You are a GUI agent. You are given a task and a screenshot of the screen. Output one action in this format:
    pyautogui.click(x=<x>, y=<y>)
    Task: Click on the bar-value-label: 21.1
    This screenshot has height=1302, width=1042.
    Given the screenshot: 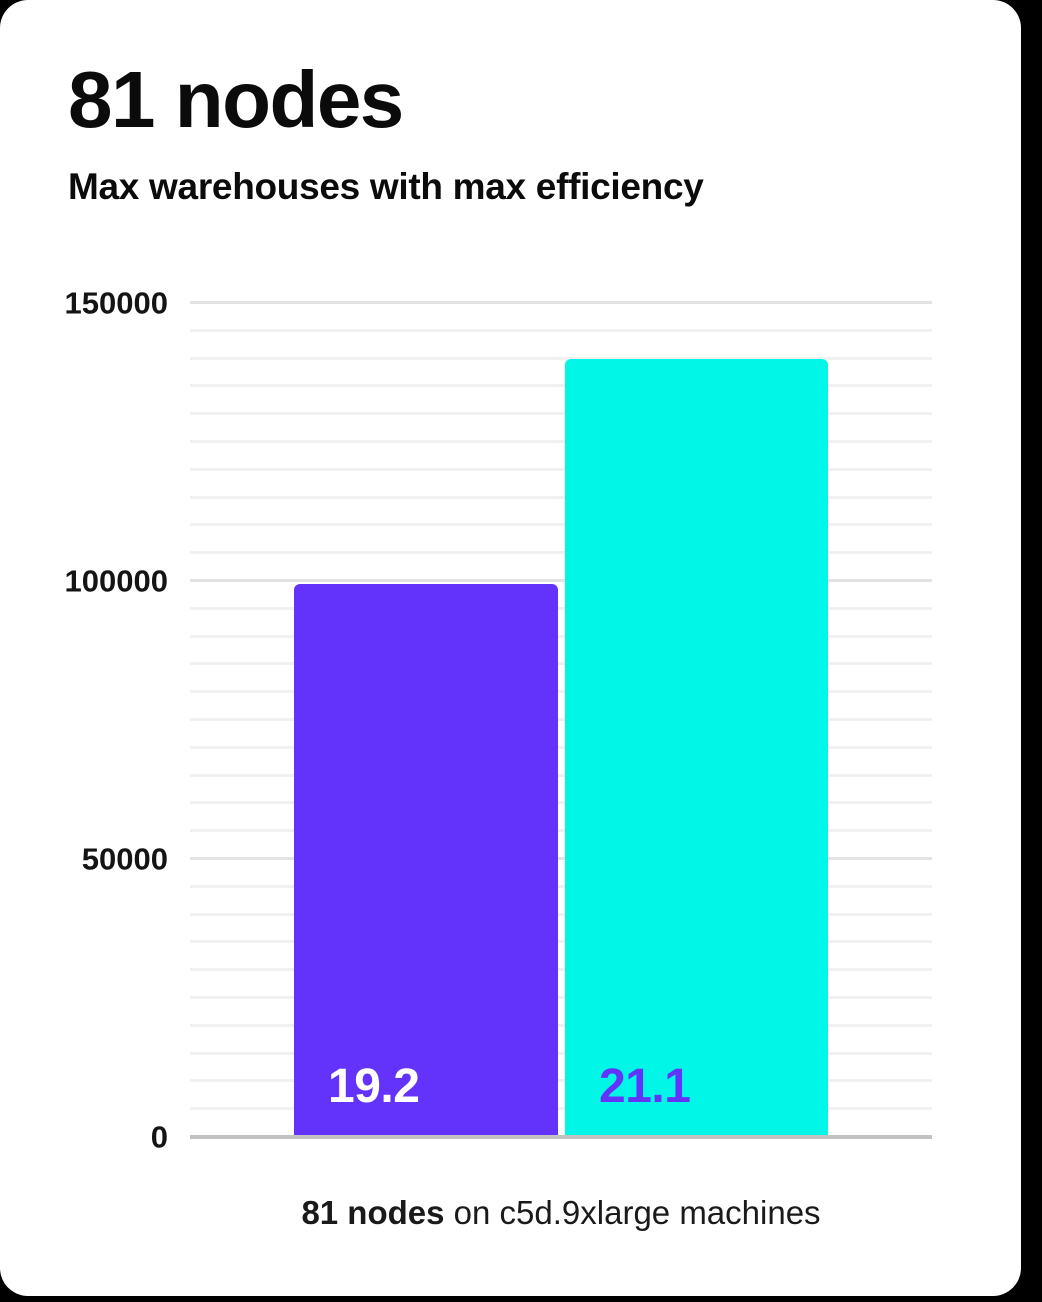 What is the action you would take?
    pyautogui.click(x=645, y=1086)
    